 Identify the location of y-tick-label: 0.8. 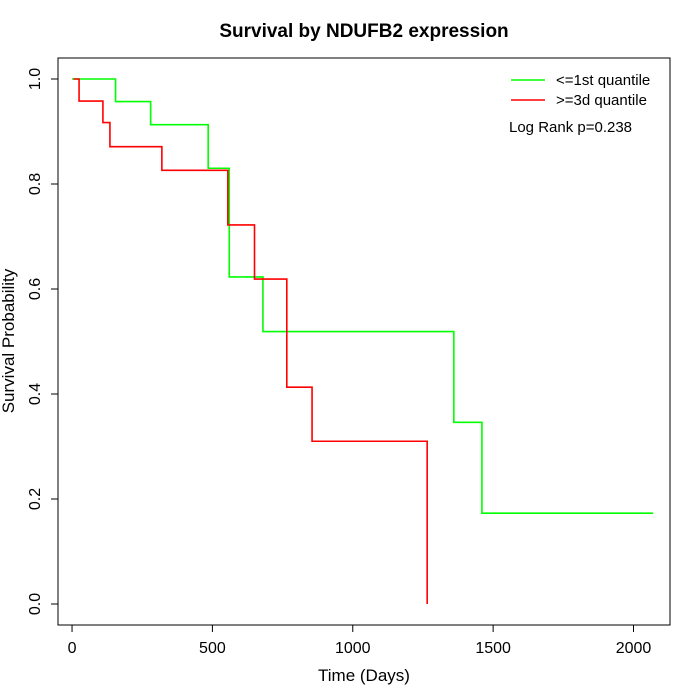
(35, 184).